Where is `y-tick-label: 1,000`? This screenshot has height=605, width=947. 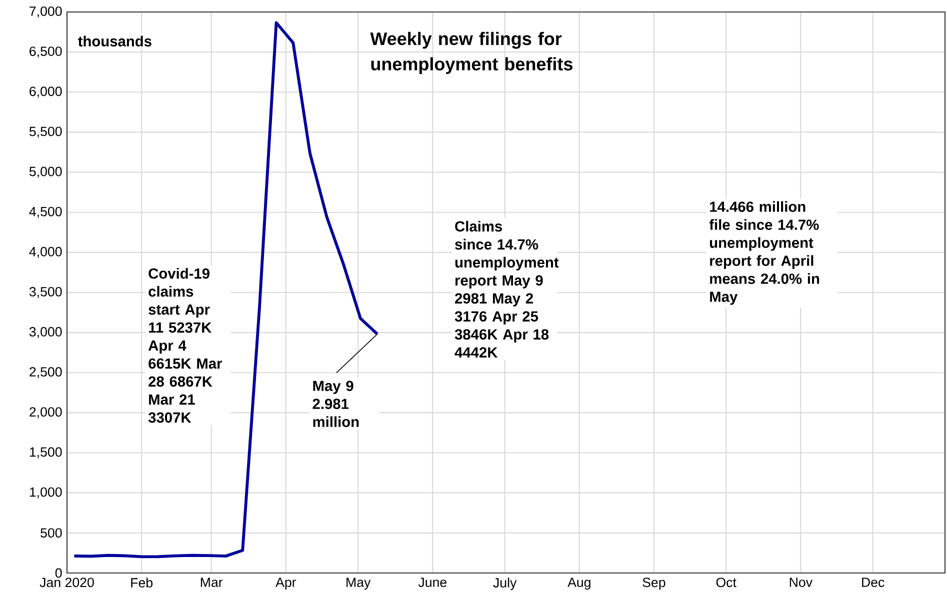
y-tick-label: 1,000 is located at coordinates (46, 492).